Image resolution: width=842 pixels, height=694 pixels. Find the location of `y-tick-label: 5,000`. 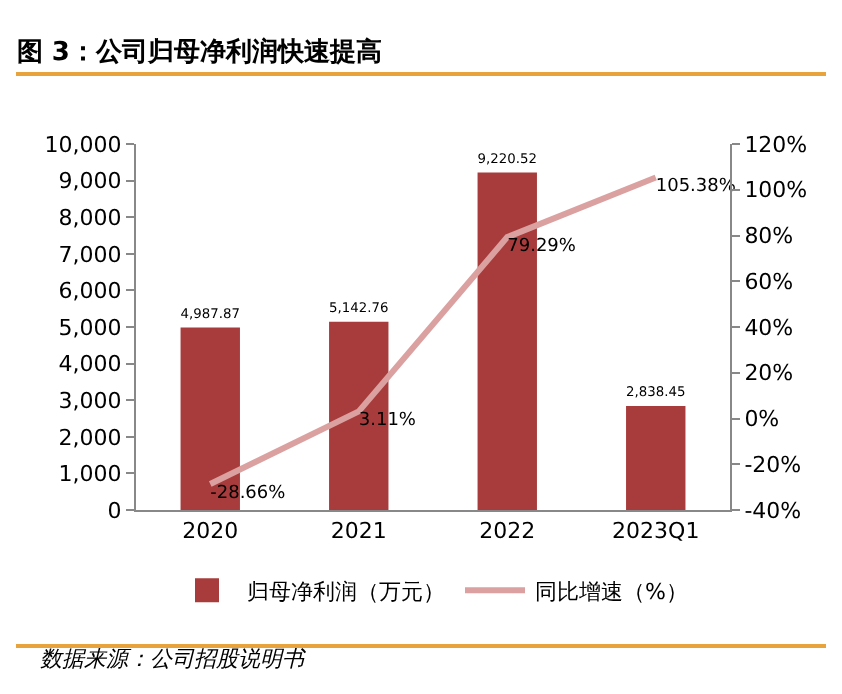

y-tick-label: 5,000 is located at coordinates (90, 327).